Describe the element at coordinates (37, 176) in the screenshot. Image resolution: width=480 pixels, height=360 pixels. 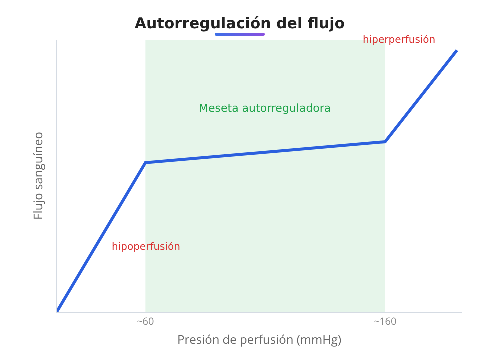
I see `y-axis-title: Flujo sanguíneo` at that location.